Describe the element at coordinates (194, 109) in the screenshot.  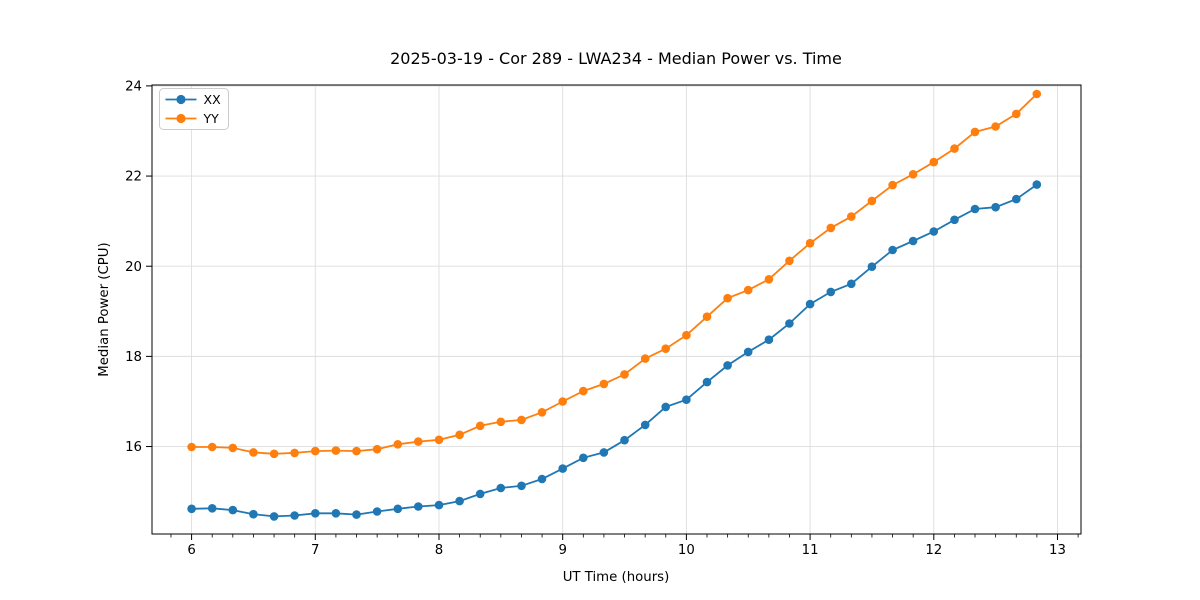
I see `legend: XX YY` at that location.